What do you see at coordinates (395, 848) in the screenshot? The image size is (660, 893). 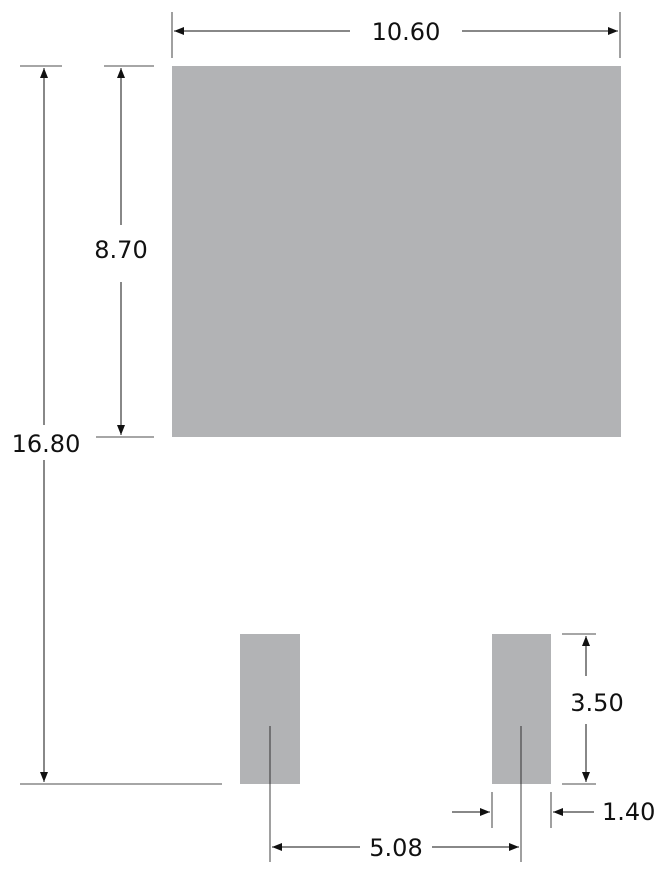 I see `dimension-label: 5.08` at bounding box center [395, 848].